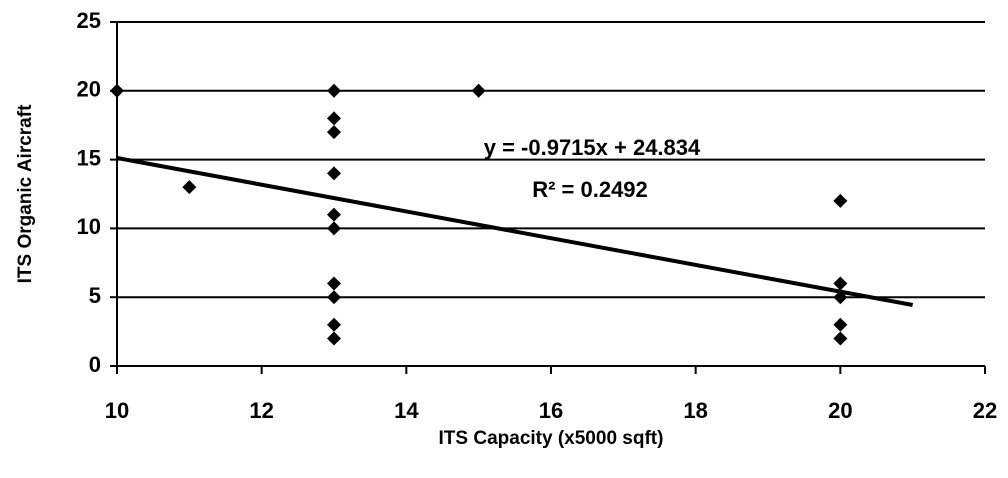 The width and height of the screenshot is (1008, 478). Describe the element at coordinates (261, 410) in the screenshot. I see `x-tick-label: 12` at that location.